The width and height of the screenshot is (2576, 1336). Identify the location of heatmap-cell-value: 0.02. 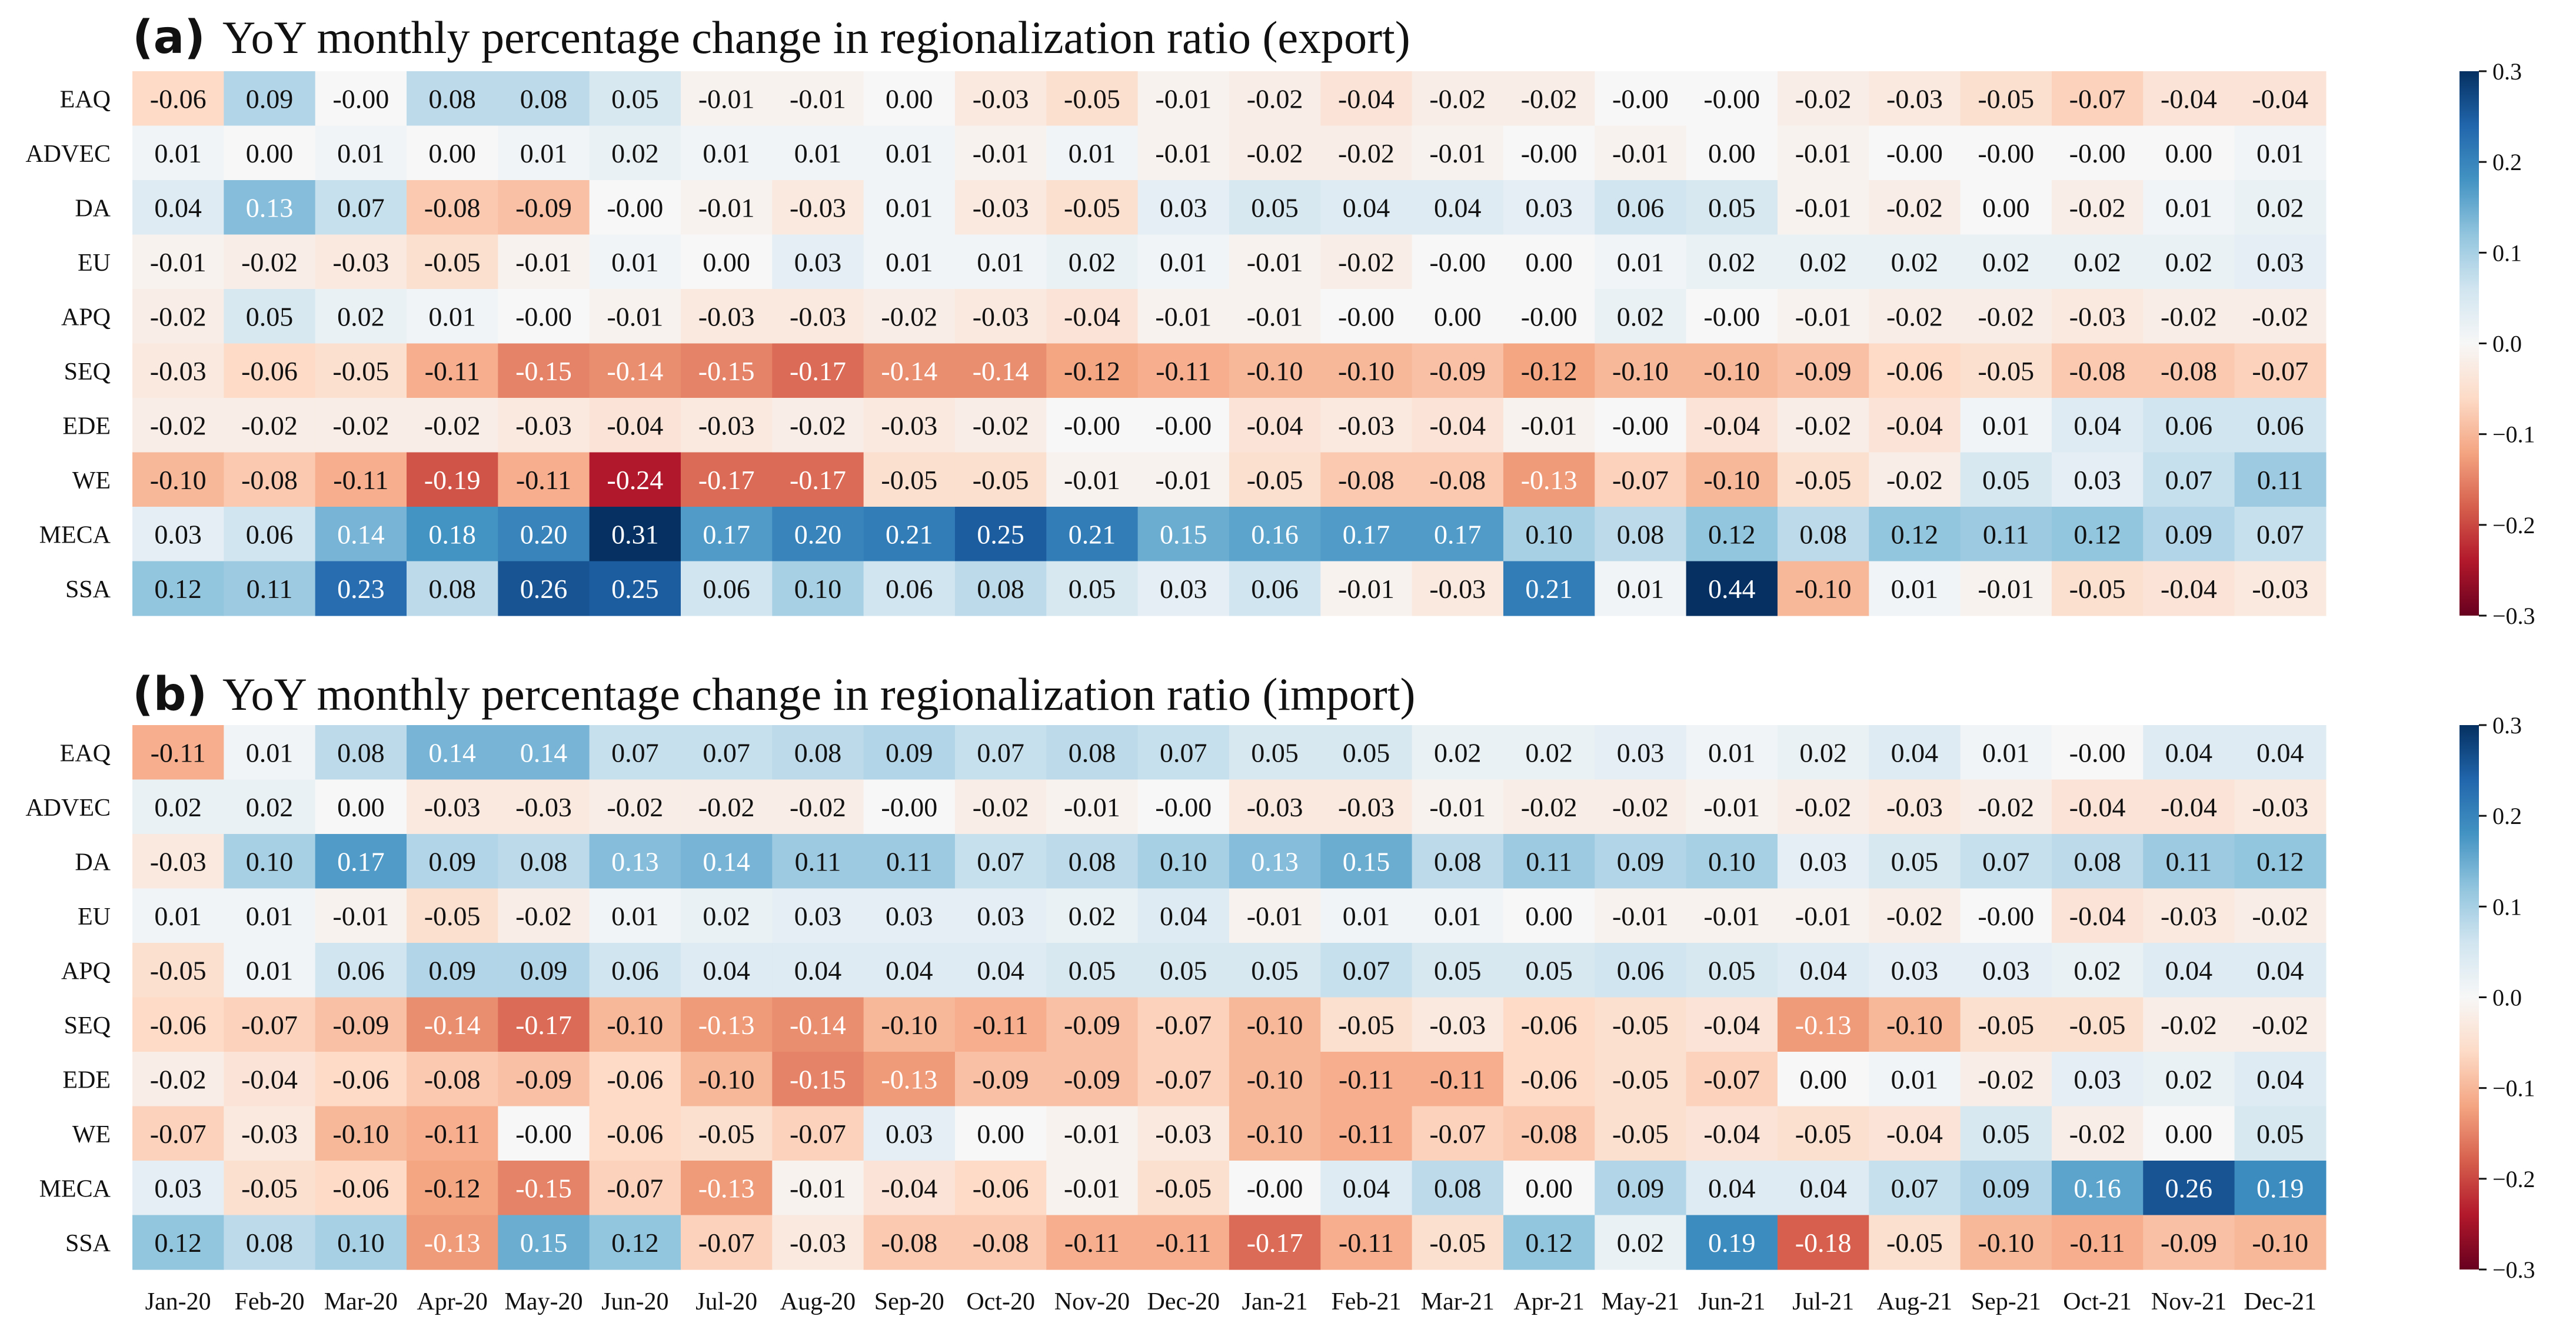
(1823, 262).